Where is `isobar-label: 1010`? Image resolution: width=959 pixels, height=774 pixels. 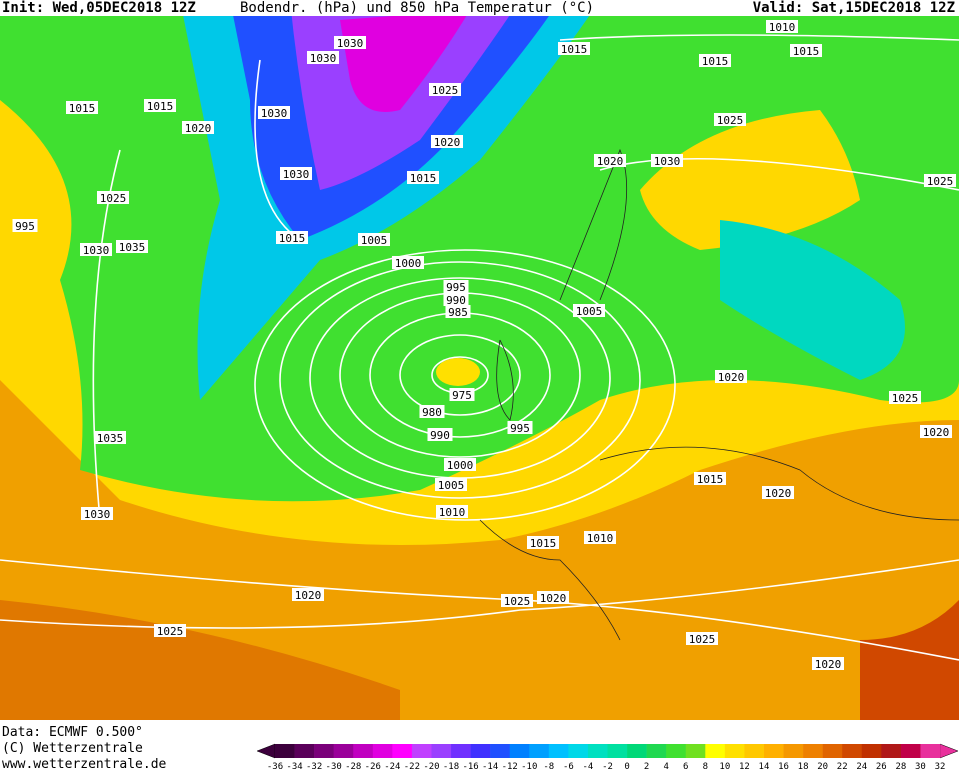 isobar-label: 1010 is located at coordinates (452, 512).